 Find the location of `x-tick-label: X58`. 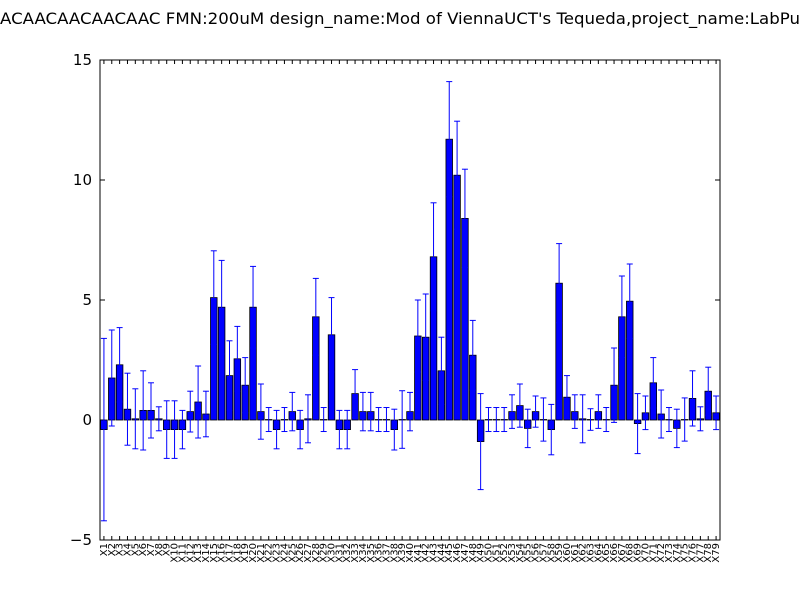

x-tick-label: X58 is located at coordinates (551, 553).